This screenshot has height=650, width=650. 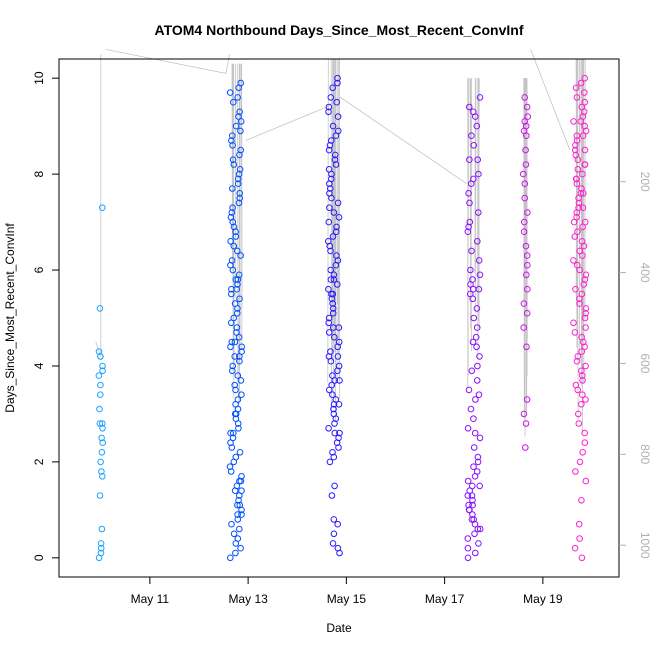 I want to click on x-tick-label: May 13, so click(x=248, y=599).